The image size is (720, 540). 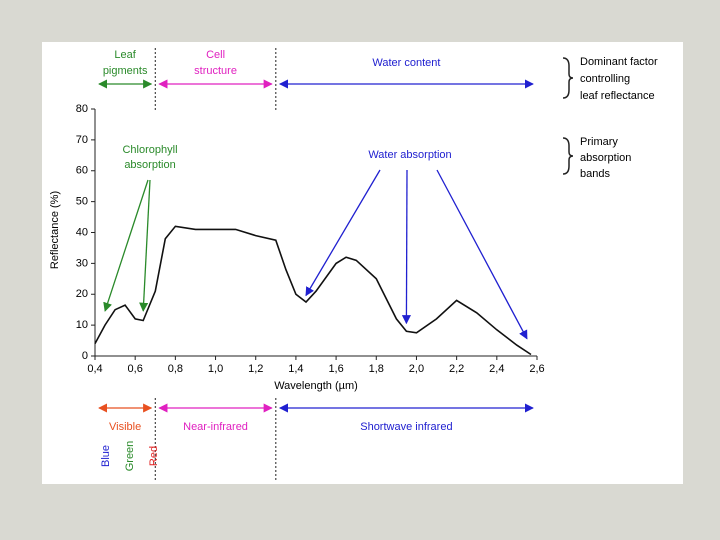 What do you see at coordinates (82, 325) in the screenshot?
I see `y-tick-label: 10` at bounding box center [82, 325].